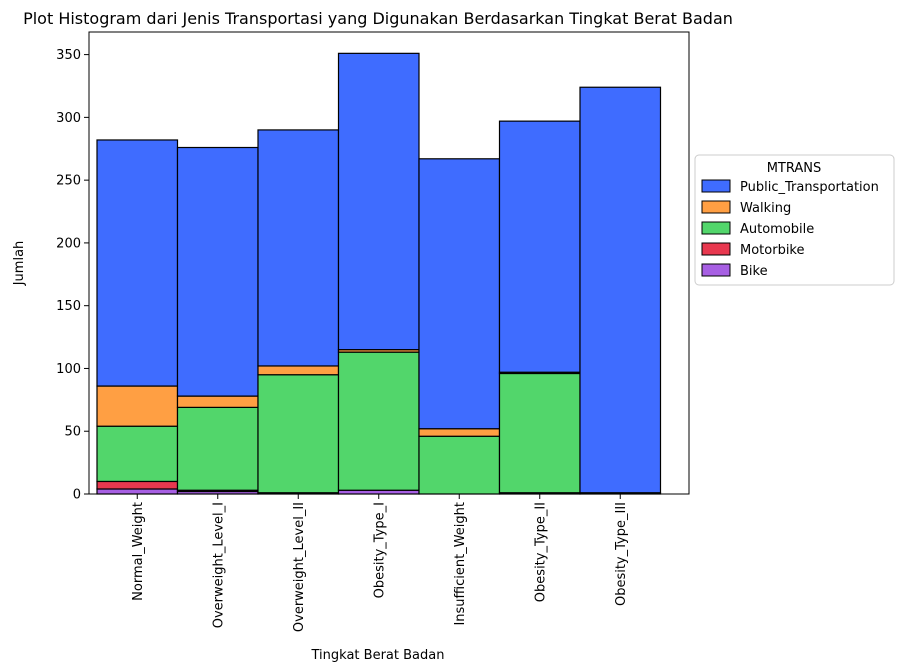  I want to click on bar-automobile-overweight_level_ii, so click(298, 434).